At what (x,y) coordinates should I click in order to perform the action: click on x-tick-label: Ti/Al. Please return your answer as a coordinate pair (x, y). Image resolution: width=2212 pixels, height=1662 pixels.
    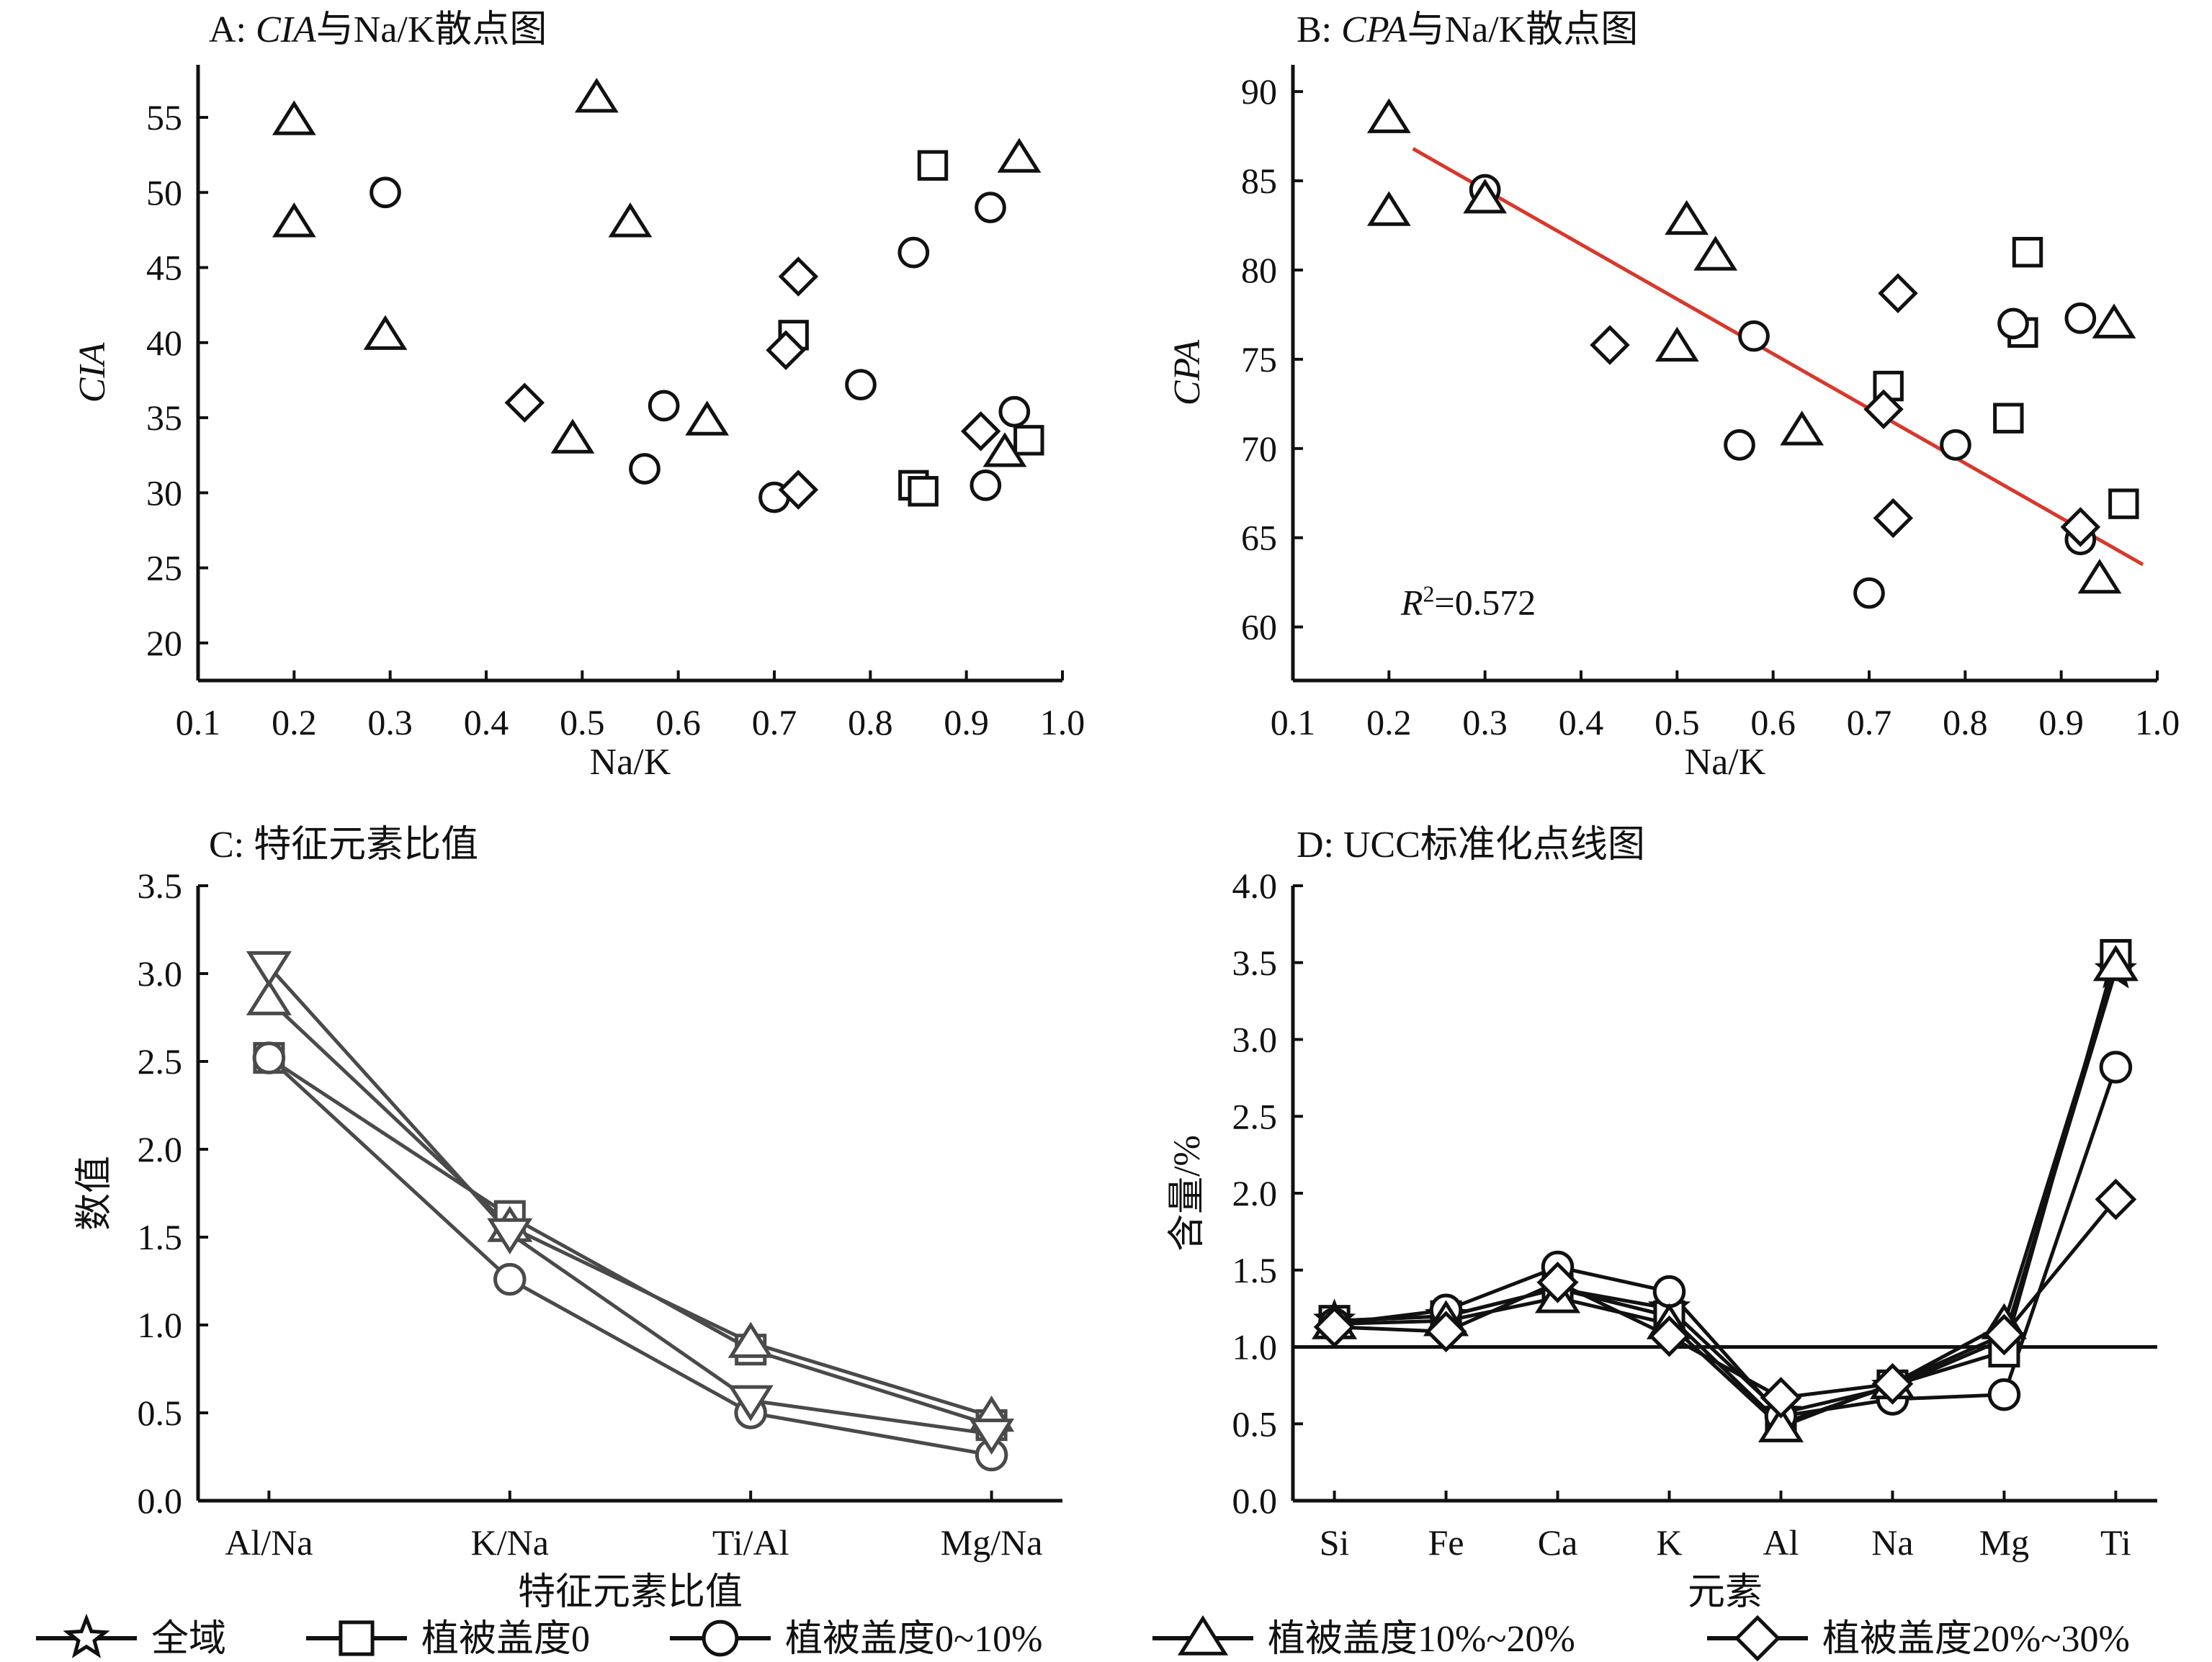
    Looking at the image, I should click on (750, 1542).